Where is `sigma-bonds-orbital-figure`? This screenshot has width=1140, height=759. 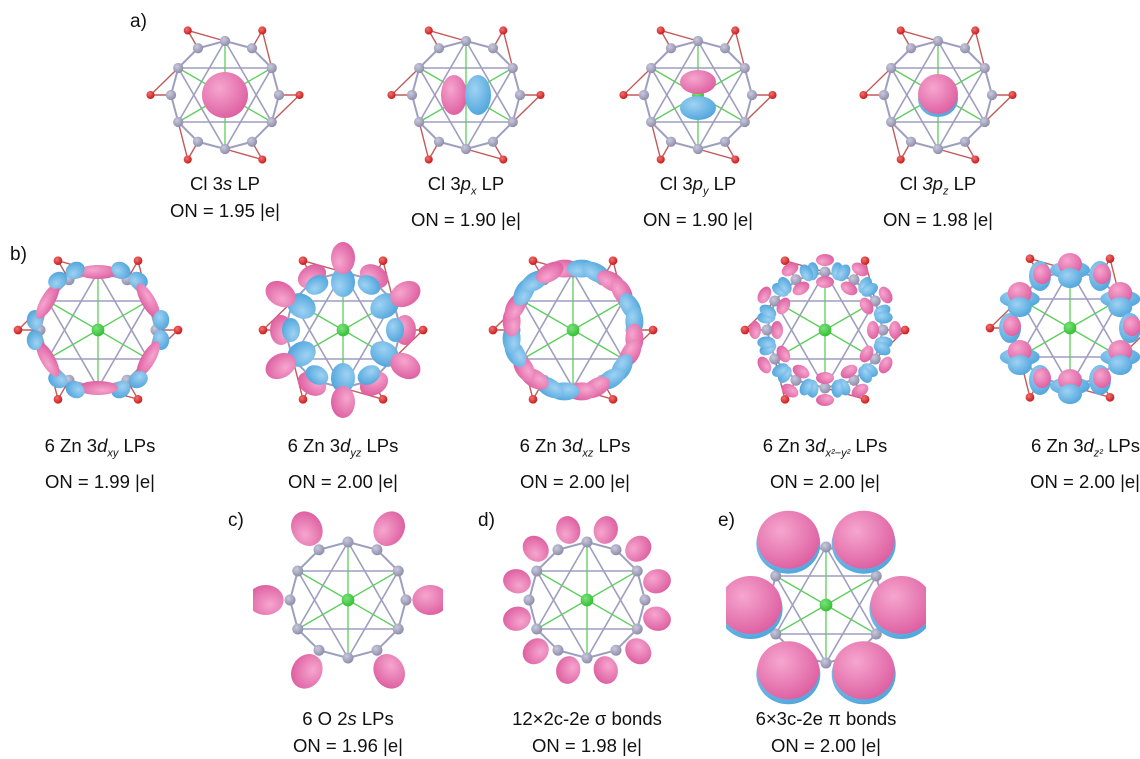
sigma-bonds-orbital-figure is located at coordinates (587, 600).